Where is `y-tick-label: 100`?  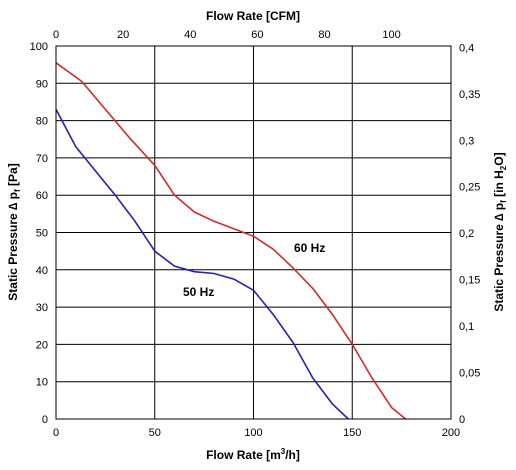
y-tick-label: 100 is located at coordinates (39, 47).